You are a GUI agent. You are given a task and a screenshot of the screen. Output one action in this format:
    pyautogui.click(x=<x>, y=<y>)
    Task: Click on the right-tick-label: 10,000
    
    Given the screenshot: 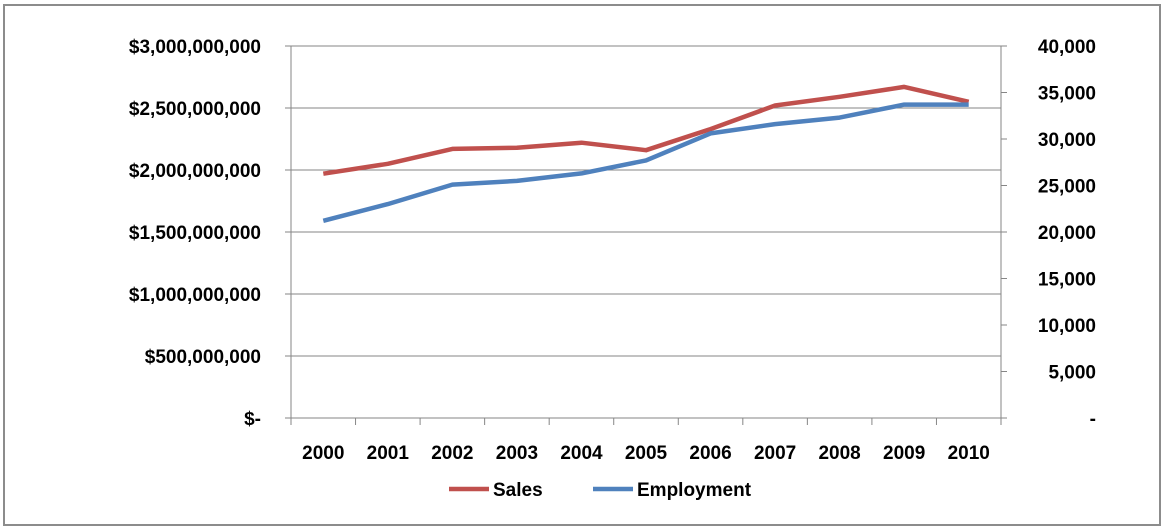 What is the action you would take?
    pyautogui.click(x=1067, y=326)
    